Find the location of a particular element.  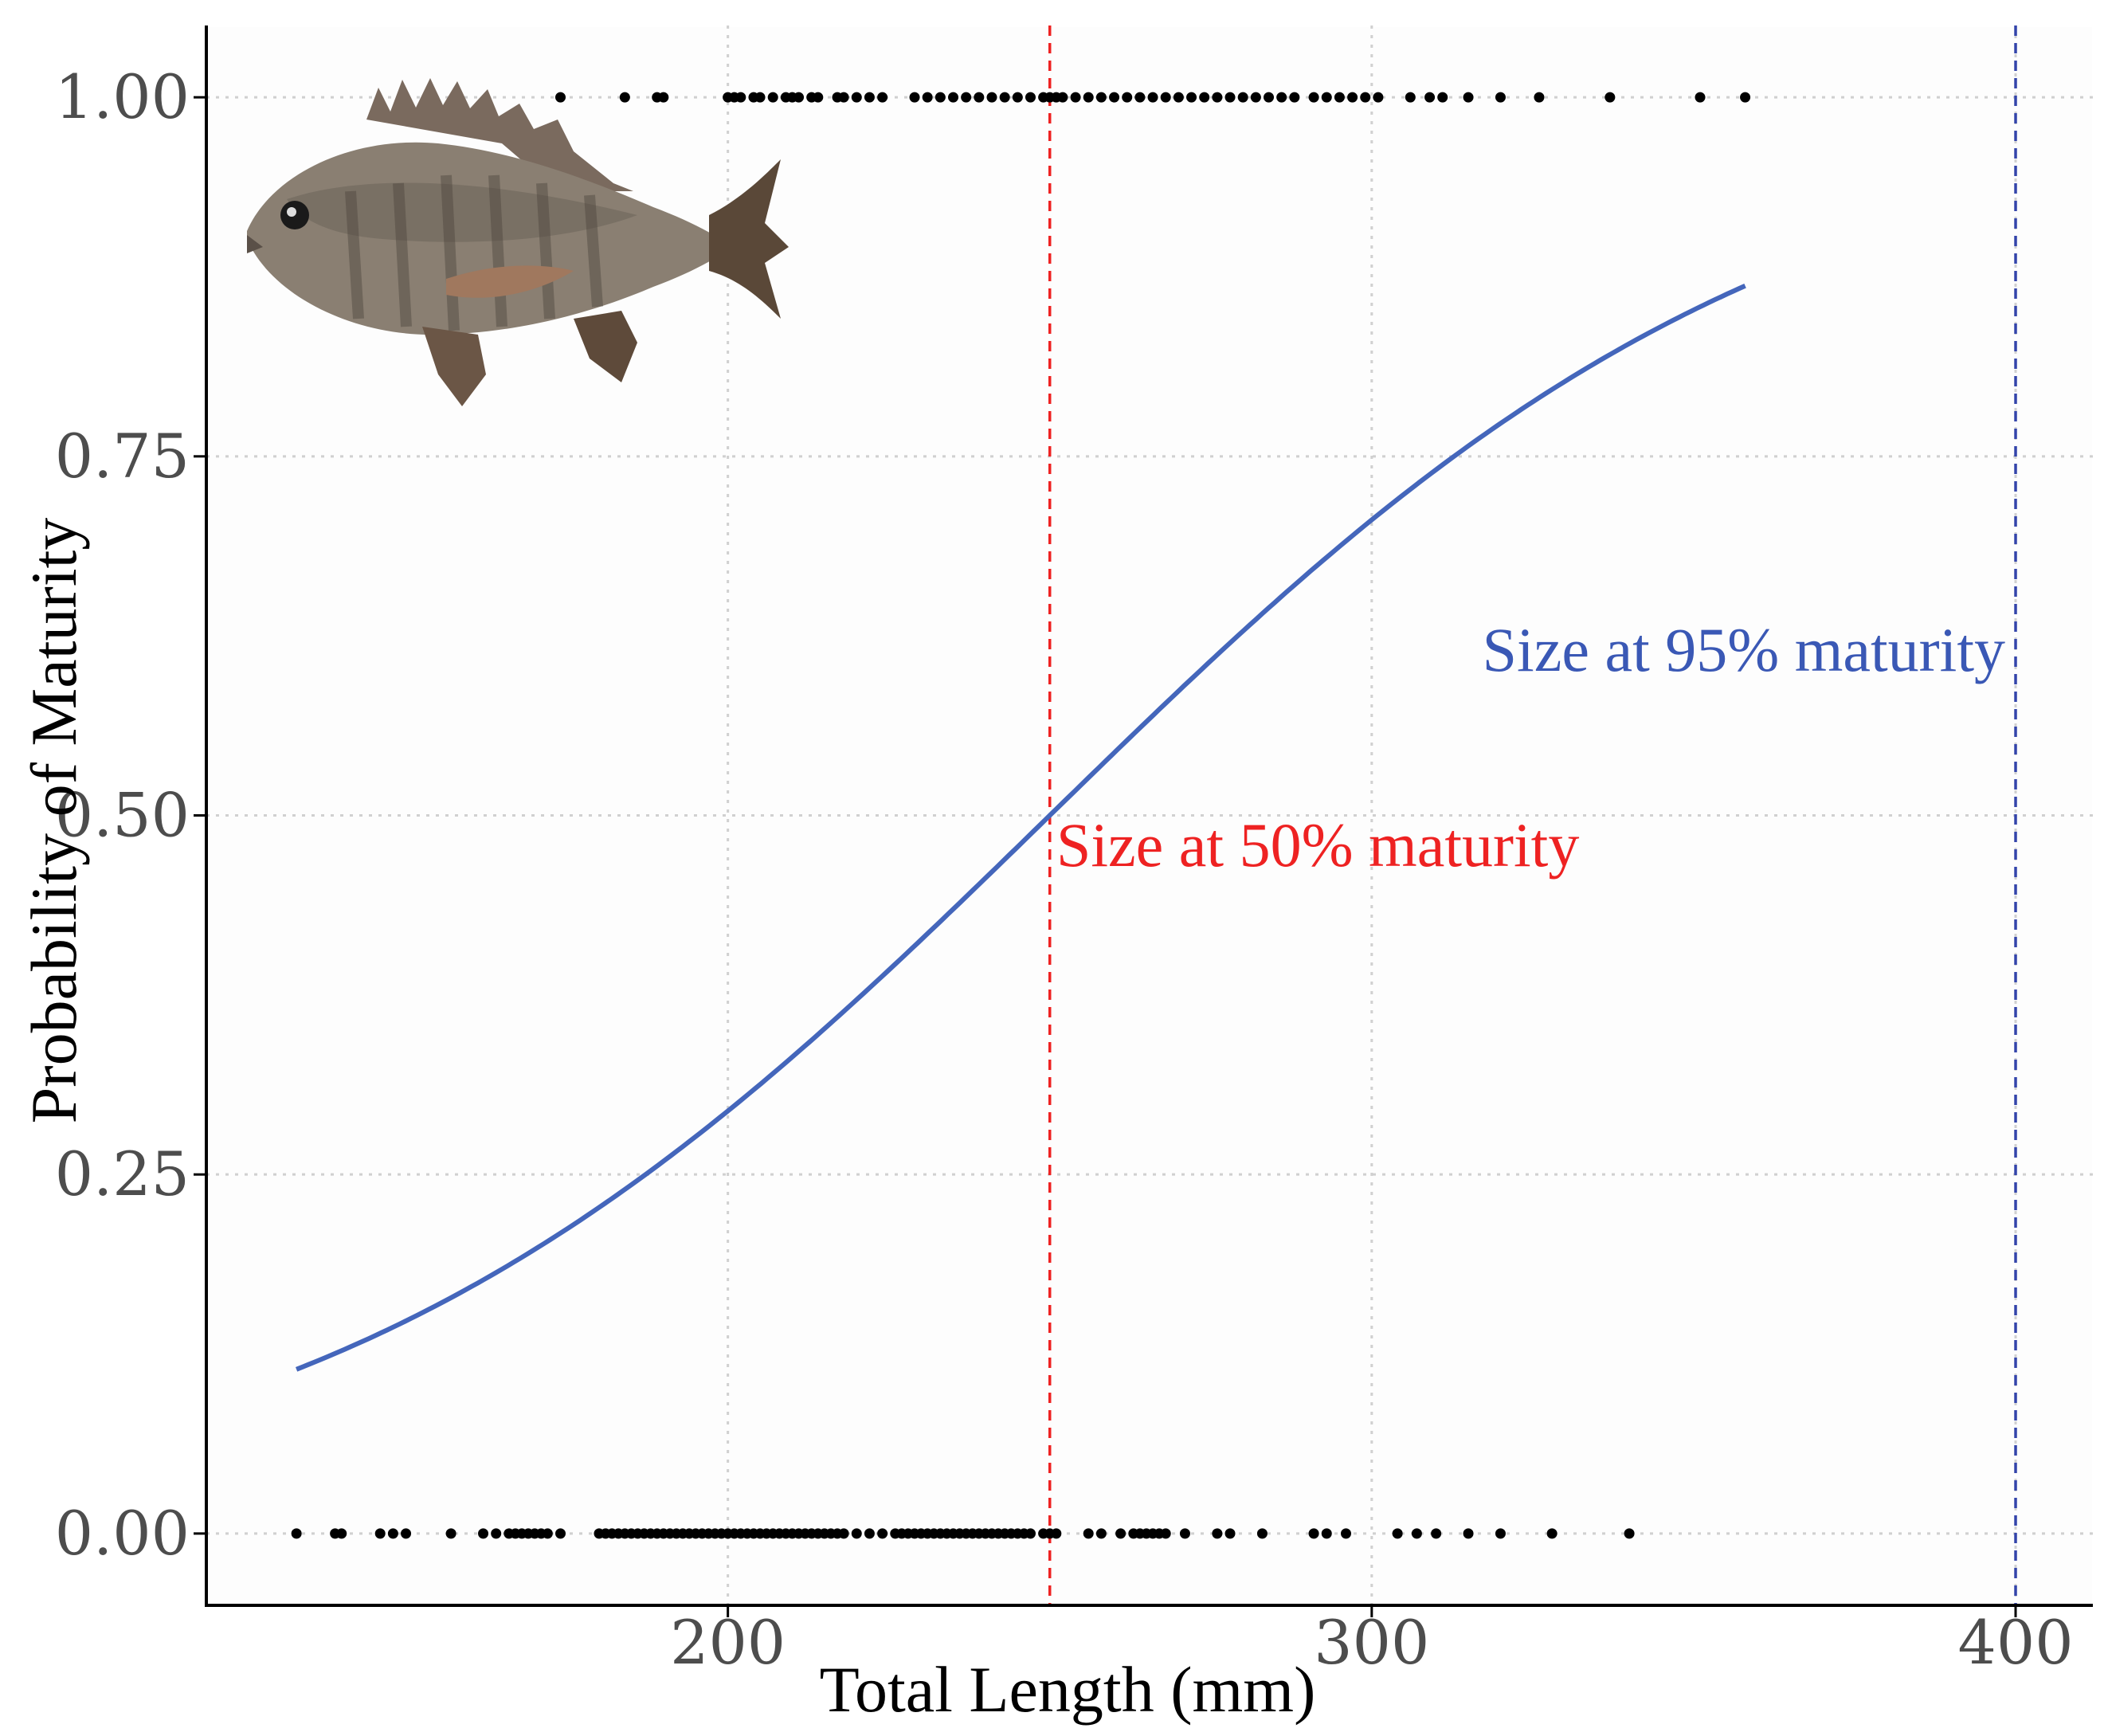

x-axis-ticks: 200 300 400 is located at coordinates (1372, 1641).